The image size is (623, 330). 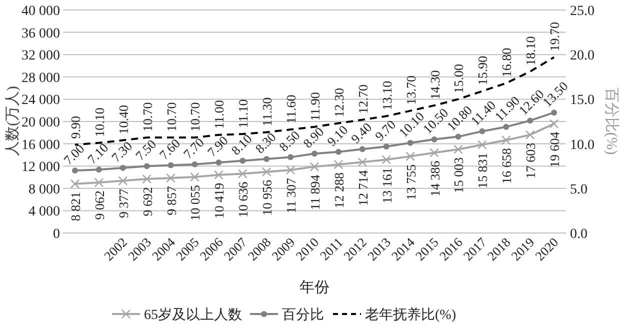 What do you see at coordinates (41, 145) in the screenshot?
I see `y-tick-label: 16 000` at bounding box center [41, 145].